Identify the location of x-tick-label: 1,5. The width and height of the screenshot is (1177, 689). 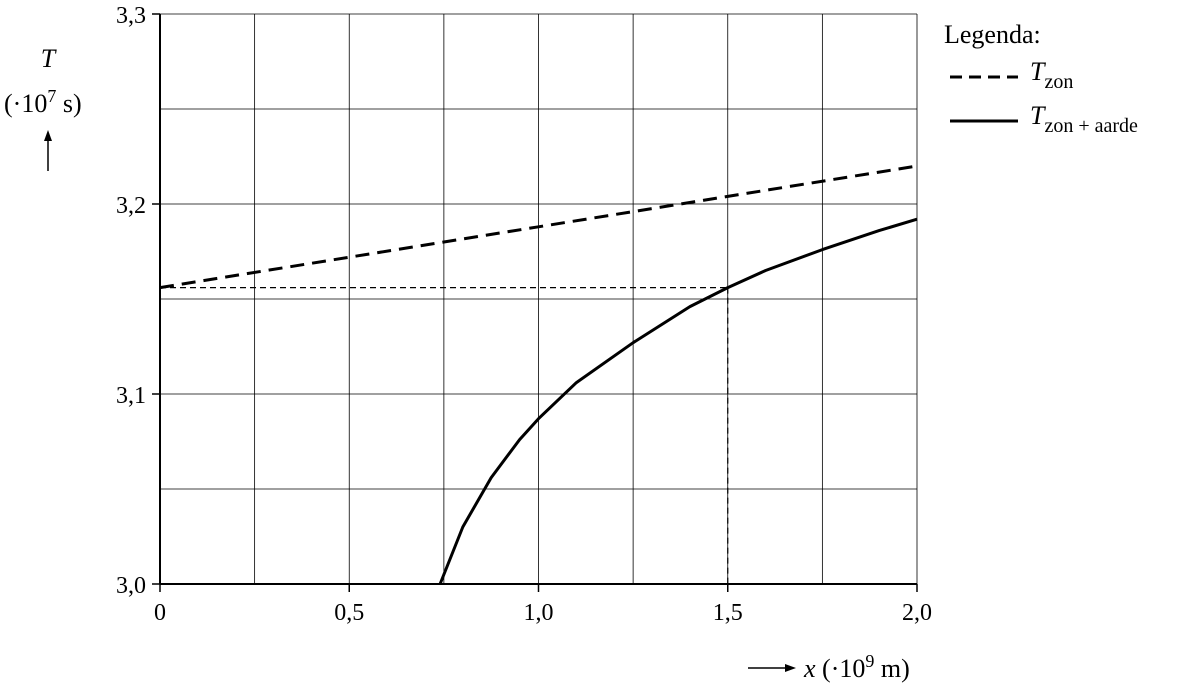
(728, 613).